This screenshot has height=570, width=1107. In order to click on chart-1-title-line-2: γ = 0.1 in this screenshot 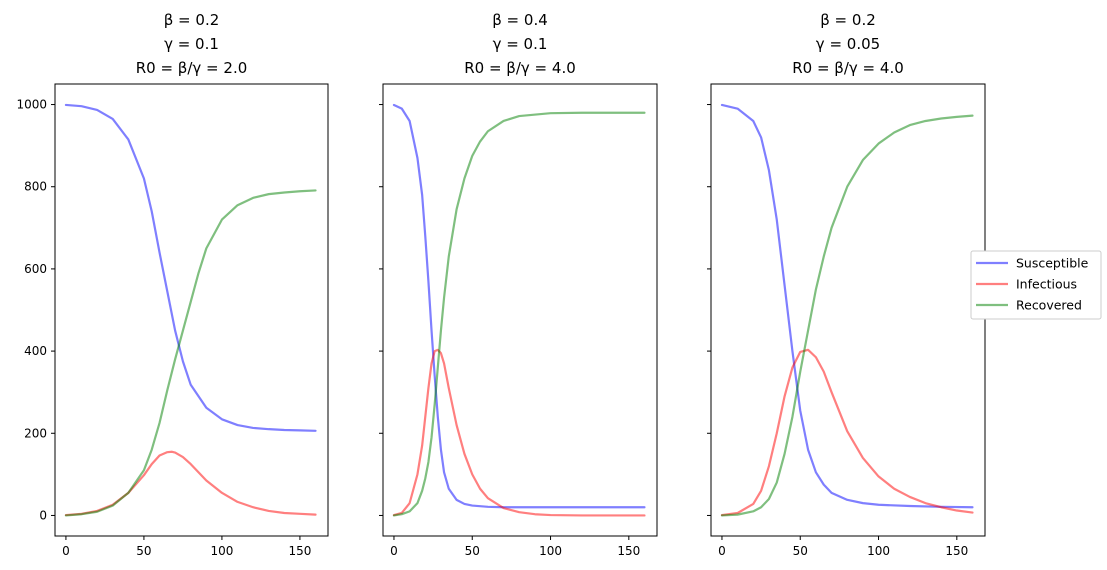, I will do `click(191, 44)`.